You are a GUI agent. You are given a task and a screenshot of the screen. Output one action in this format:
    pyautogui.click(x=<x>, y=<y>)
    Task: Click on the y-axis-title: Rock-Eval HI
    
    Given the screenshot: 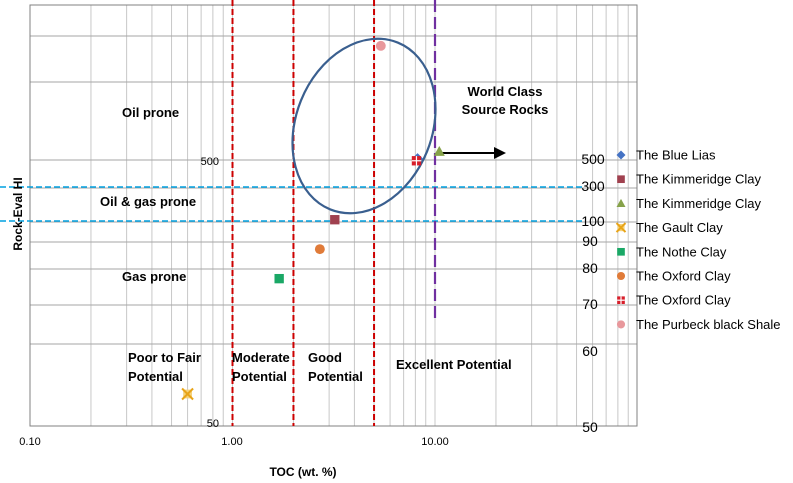 What is the action you would take?
    pyautogui.click(x=18, y=213)
    